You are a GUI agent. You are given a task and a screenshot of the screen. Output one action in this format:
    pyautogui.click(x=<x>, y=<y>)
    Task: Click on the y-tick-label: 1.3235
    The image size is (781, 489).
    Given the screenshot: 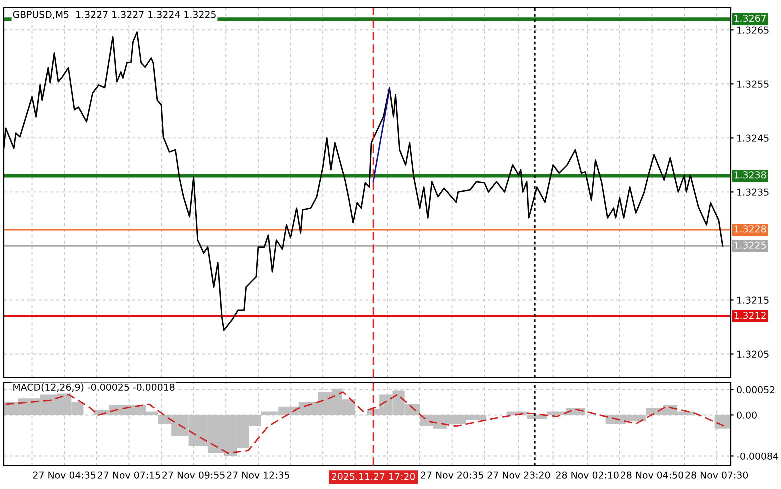 What is the action you would take?
    pyautogui.click(x=753, y=192)
    